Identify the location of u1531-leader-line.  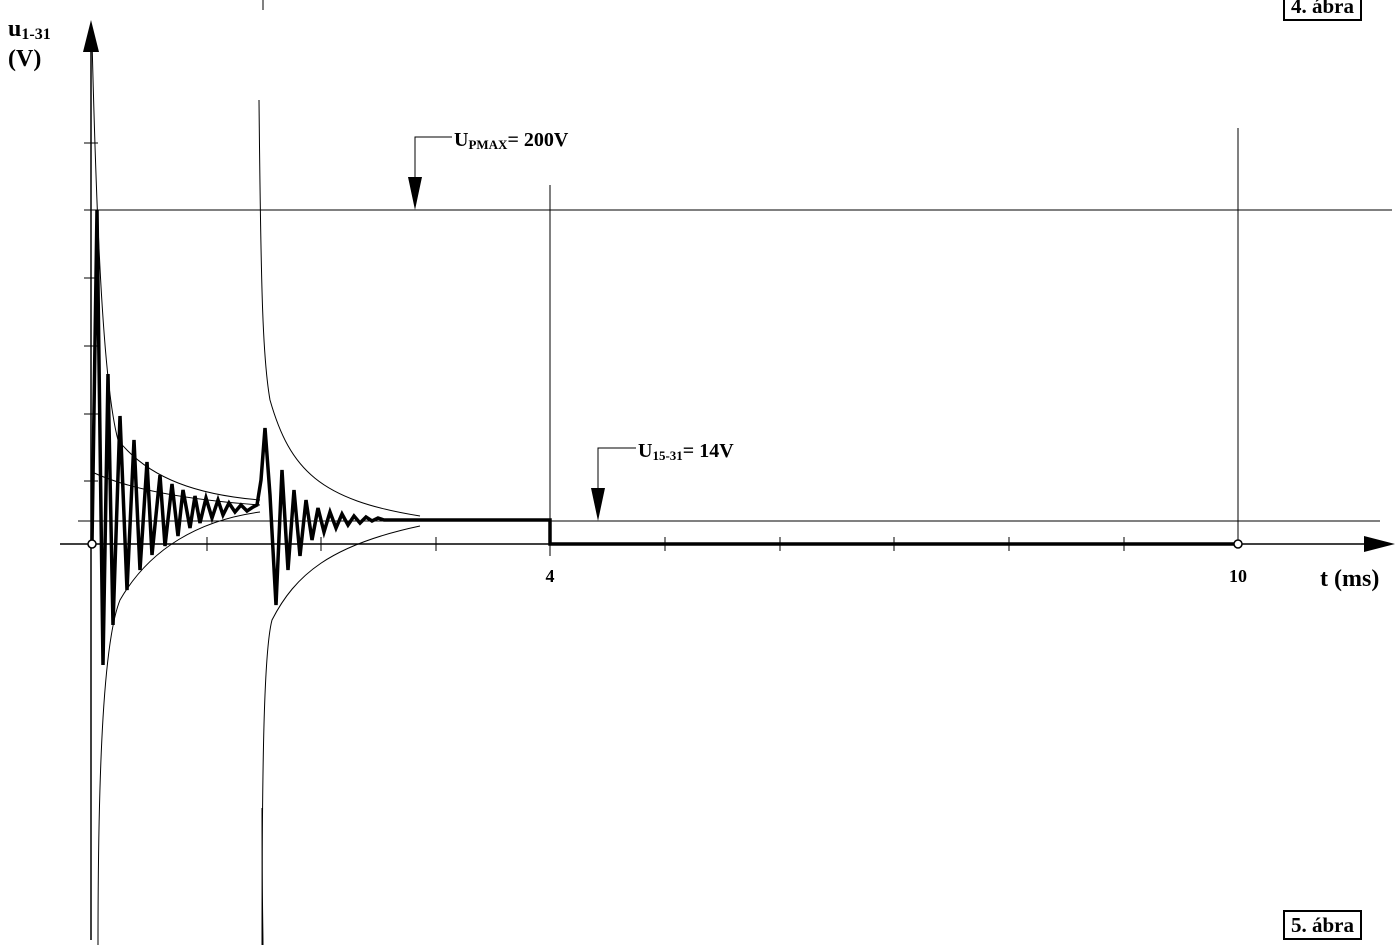
(616, 471).